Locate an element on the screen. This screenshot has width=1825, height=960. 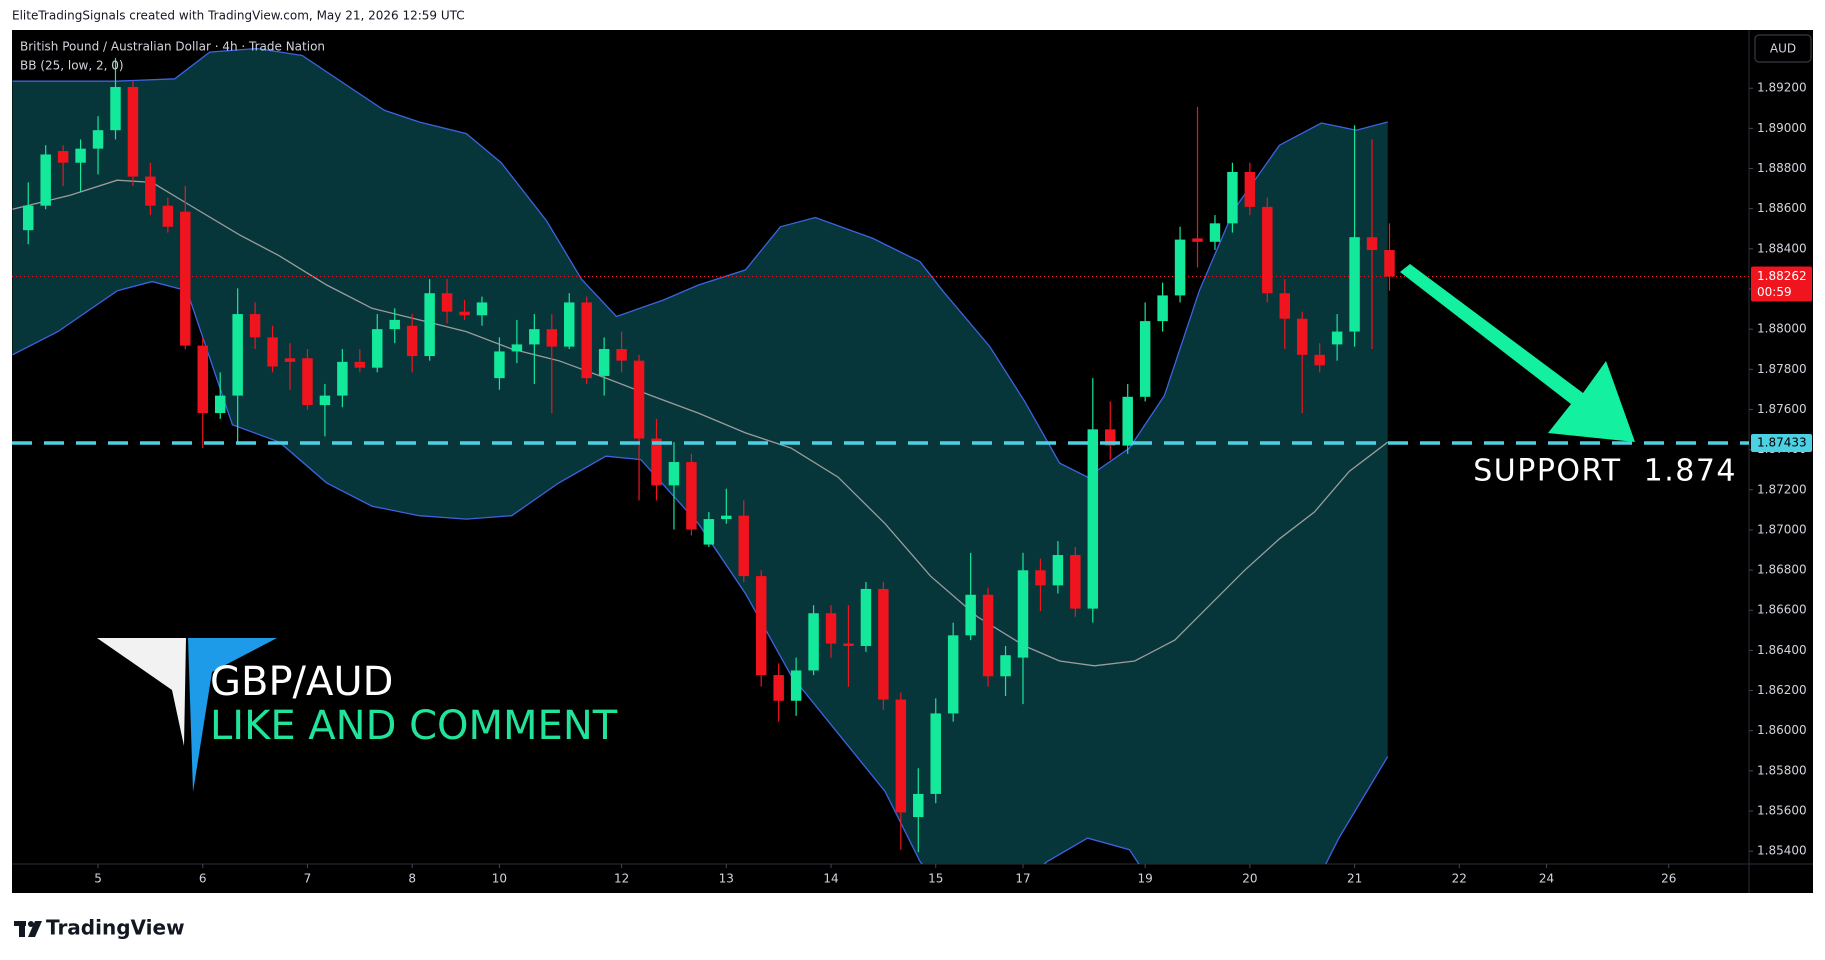
currency-button is located at coordinates (1783, 48).